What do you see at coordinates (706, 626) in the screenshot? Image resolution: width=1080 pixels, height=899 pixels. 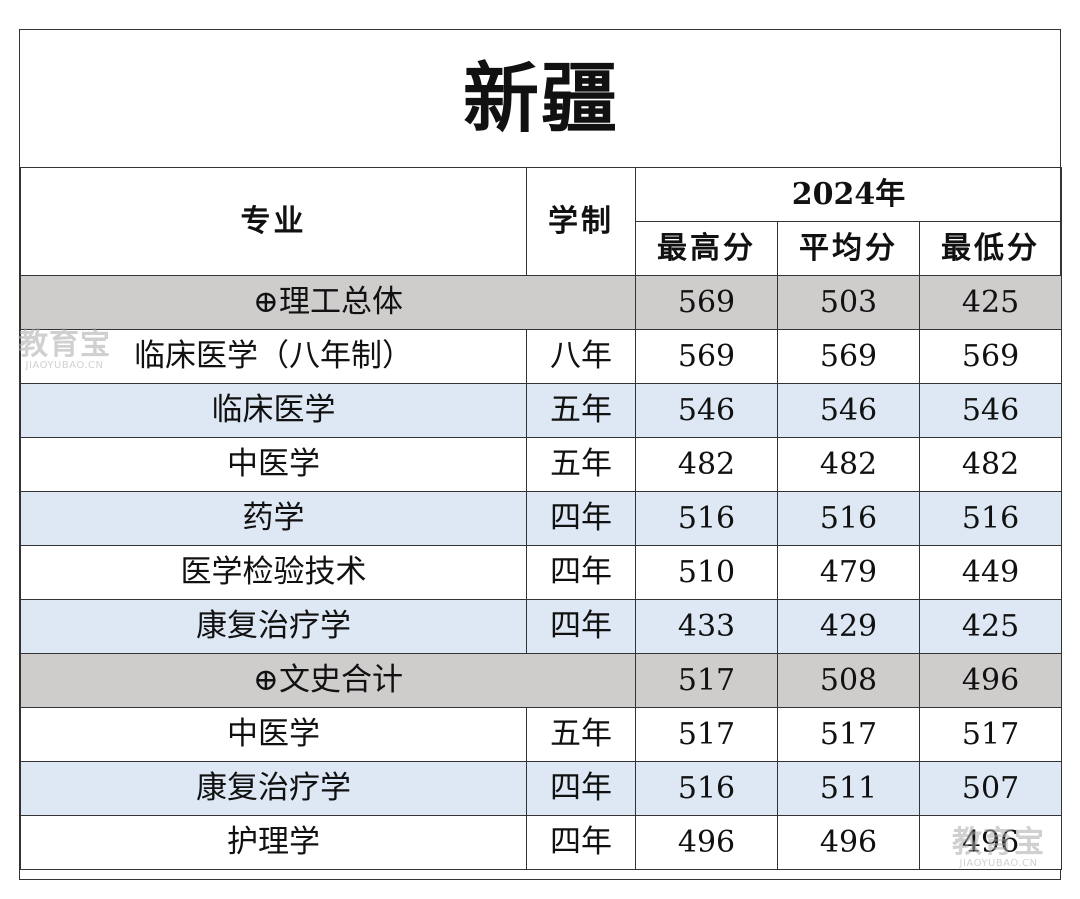 I see `max-score-cell: 433` at bounding box center [706, 626].